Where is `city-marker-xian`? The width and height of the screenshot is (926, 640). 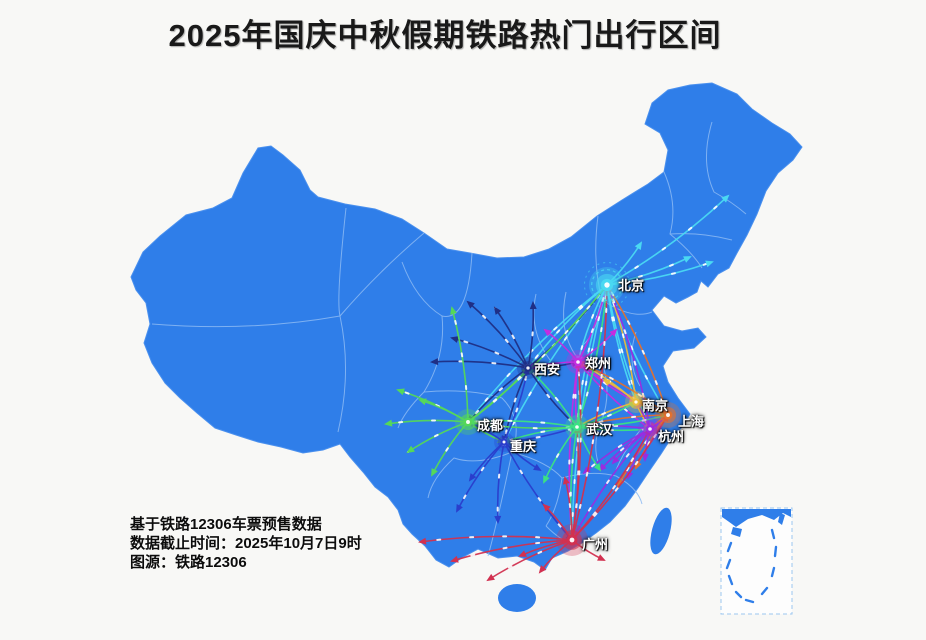 city-marker-xian is located at coordinates (528, 368).